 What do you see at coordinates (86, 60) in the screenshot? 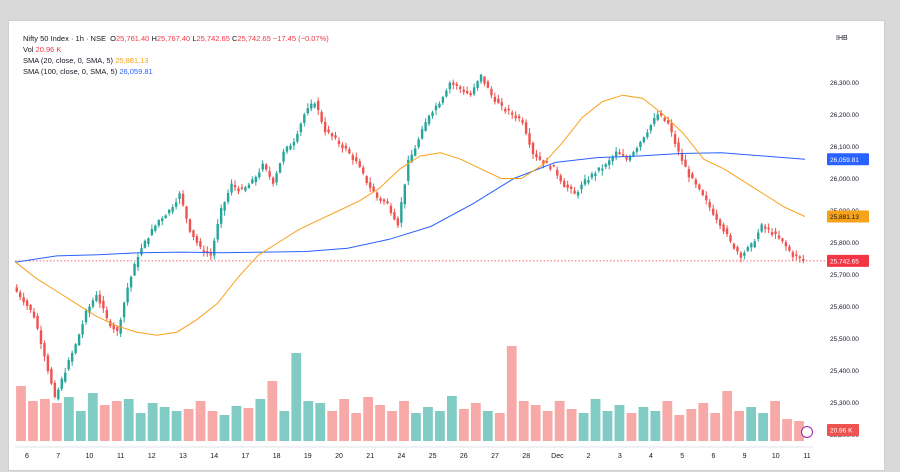
I see `sma20-legend-row: SMA (20, close, 0, SMA, 5) 25,881.13` at bounding box center [86, 60].